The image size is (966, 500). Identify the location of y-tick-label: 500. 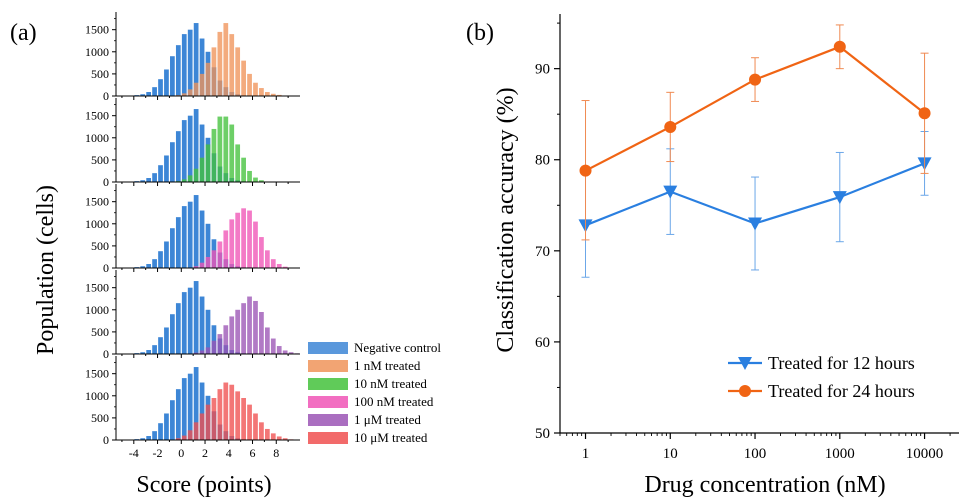
(100, 246).